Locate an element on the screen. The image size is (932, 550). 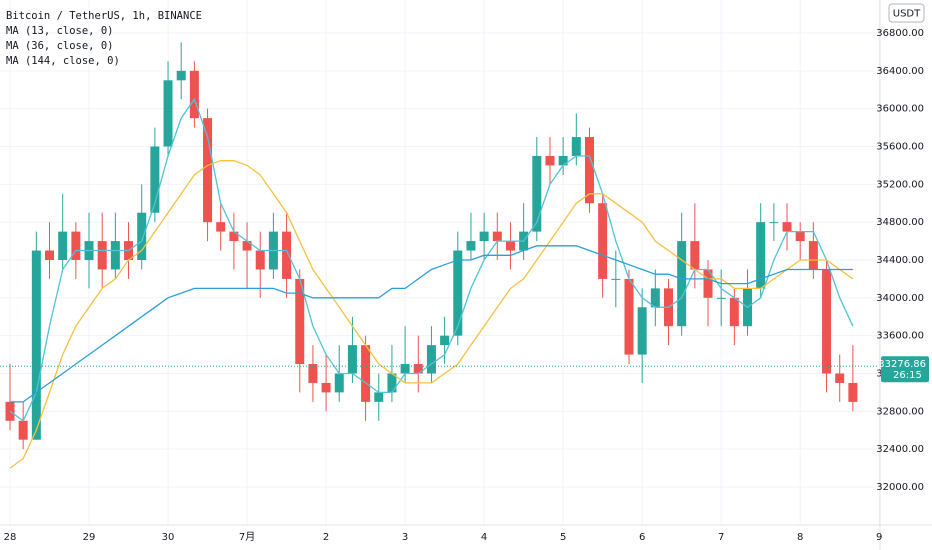
x-tick-label: 7月 is located at coordinates (247, 537).